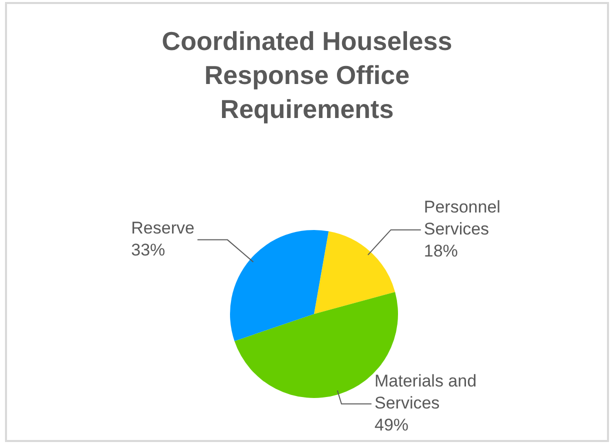 Image resolution: width=610 pixels, height=443 pixels. Describe the element at coordinates (162, 228) in the screenshot. I see `slice-label: Reserve` at that location.